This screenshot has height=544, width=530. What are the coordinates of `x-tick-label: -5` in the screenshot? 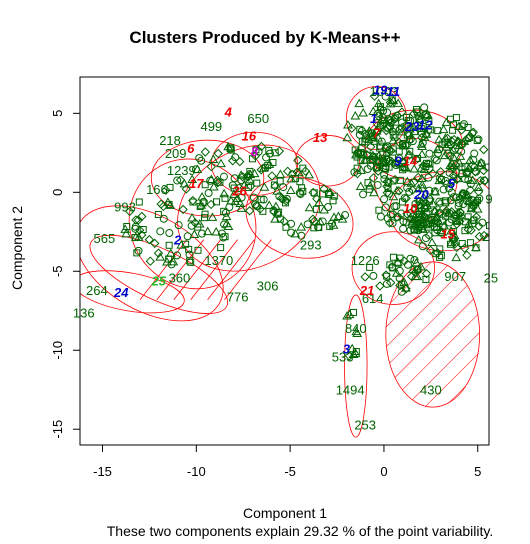 It's located at (290, 471).